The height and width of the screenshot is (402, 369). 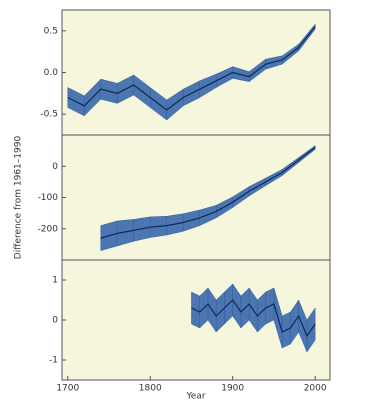 What do you see at coordinates (55, 281) in the screenshot?
I see `y-tick-label: 1` at bounding box center [55, 281].